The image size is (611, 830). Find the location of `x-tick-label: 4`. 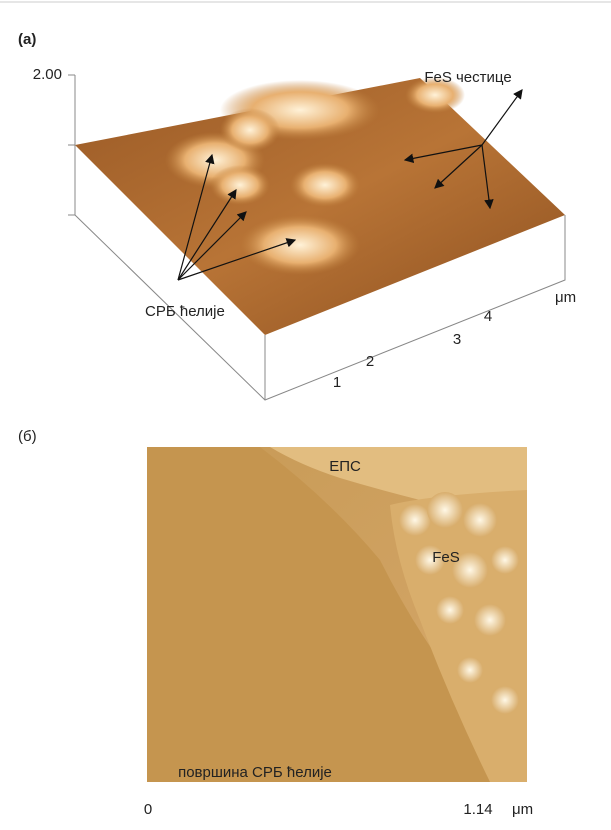

x-tick-label: 4 is located at coordinates (488, 316).